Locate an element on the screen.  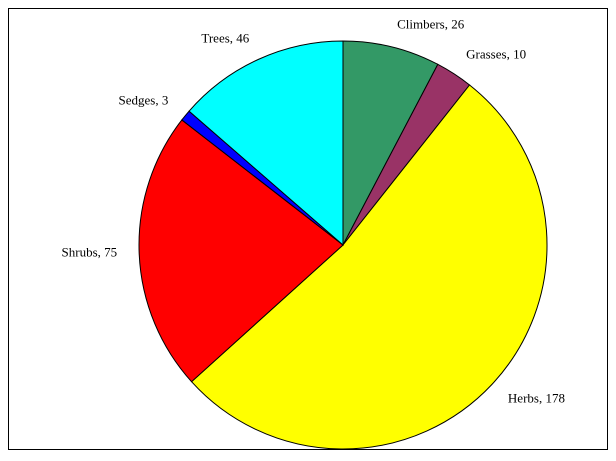
data-label: Climbers, 26 is located at coordinates (431, 24).